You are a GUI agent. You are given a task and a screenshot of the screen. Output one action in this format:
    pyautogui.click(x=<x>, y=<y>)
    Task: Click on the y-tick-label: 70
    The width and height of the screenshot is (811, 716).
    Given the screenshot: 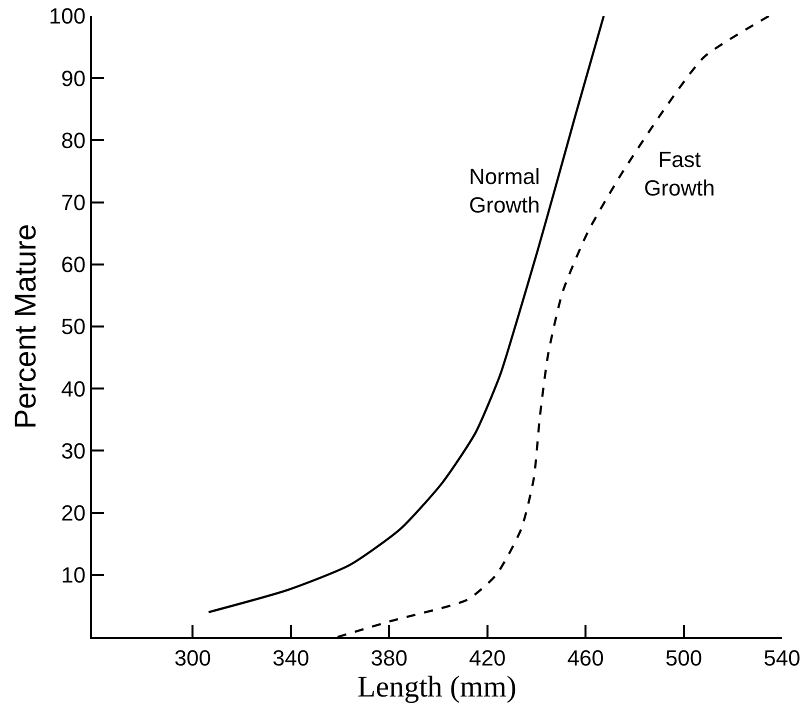 What is the action you would take?
    pyautogui.click(x=73, y=202)
    